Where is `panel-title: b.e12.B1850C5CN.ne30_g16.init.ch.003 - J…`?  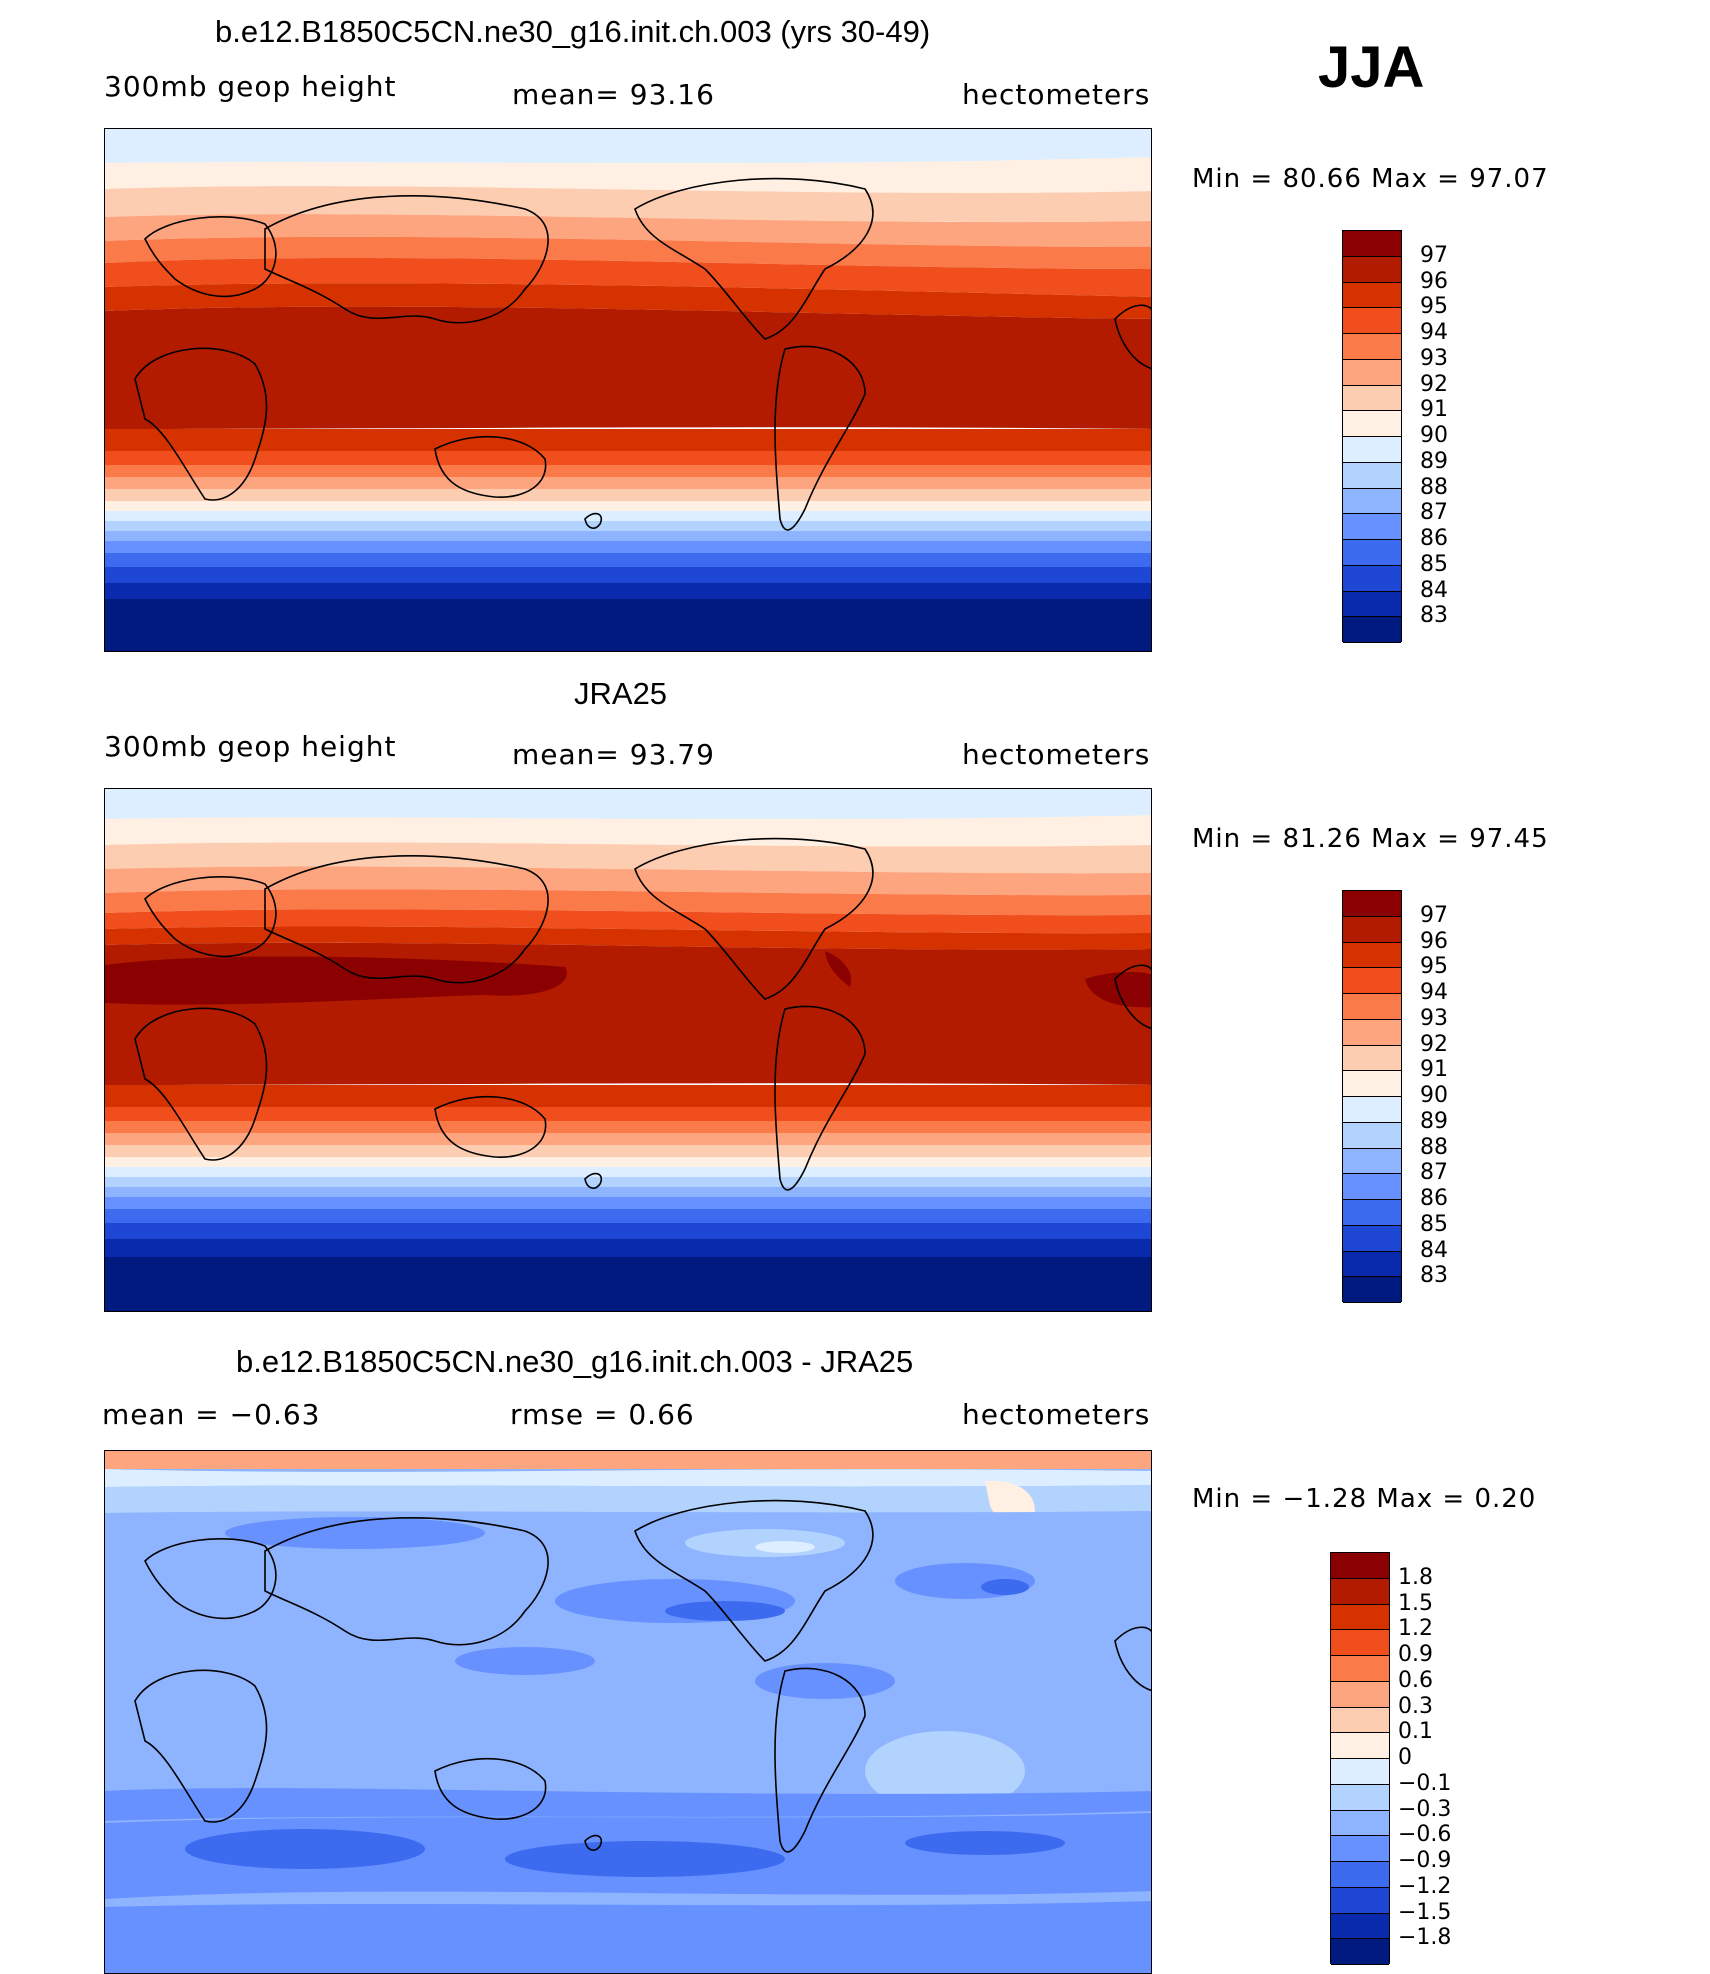 panel-title: b.e12.B1850C5CN.ne30_g16.init.ch.003 - J… is located at coordinates (575, 1361).